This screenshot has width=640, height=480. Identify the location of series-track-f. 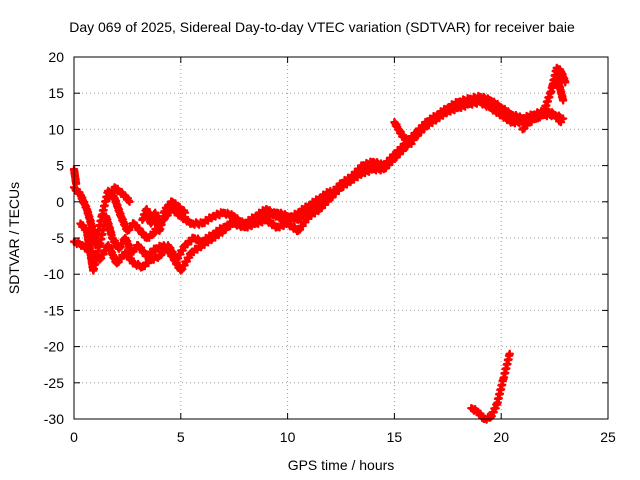
(118, 194).